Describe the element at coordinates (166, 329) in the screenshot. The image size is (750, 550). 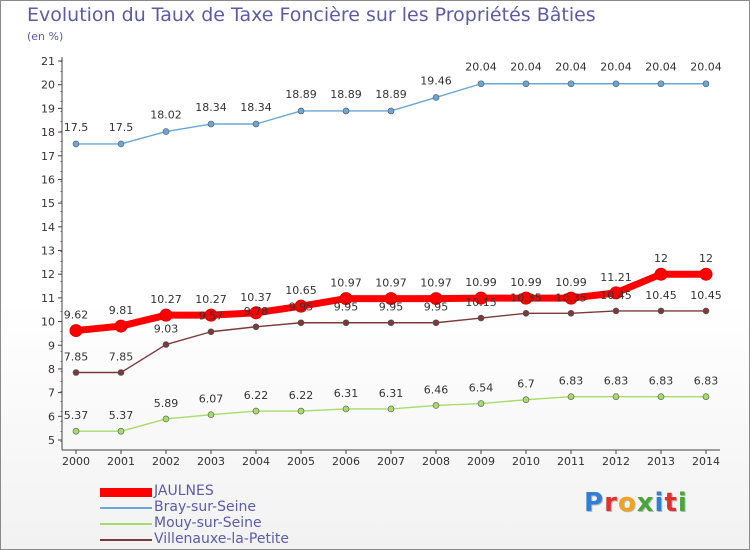
I see `data-label: 9.03` at that location.